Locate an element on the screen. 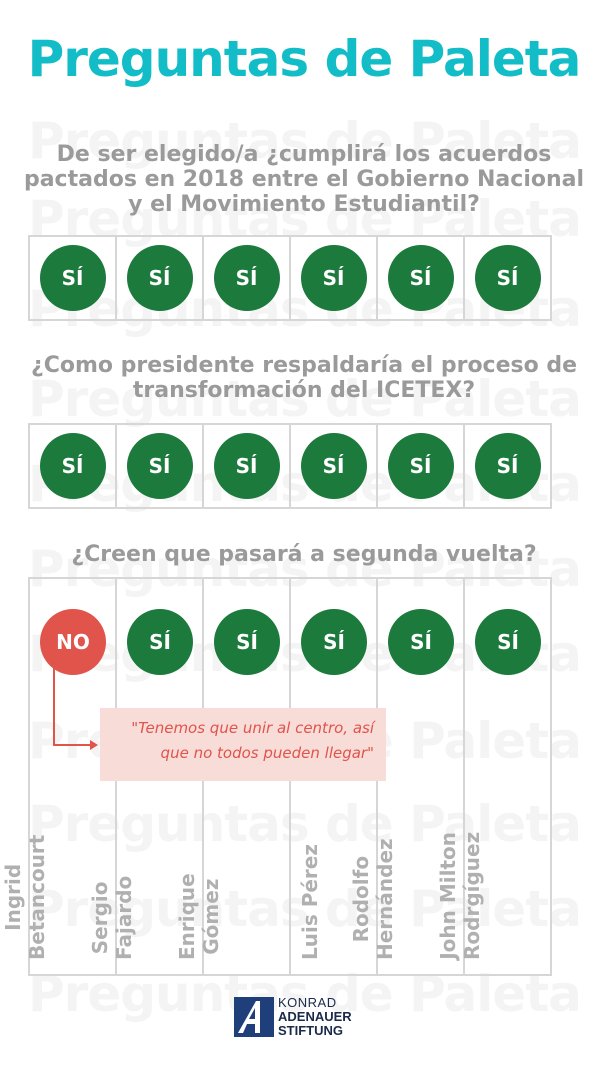  quote-line: "Tenemos que unir al centro, así is located at coordinates (252, 728).